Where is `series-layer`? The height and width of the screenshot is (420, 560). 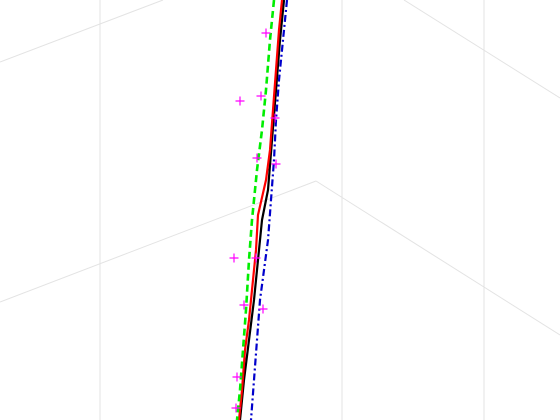 series-layer is located at coordinates (259, 210).